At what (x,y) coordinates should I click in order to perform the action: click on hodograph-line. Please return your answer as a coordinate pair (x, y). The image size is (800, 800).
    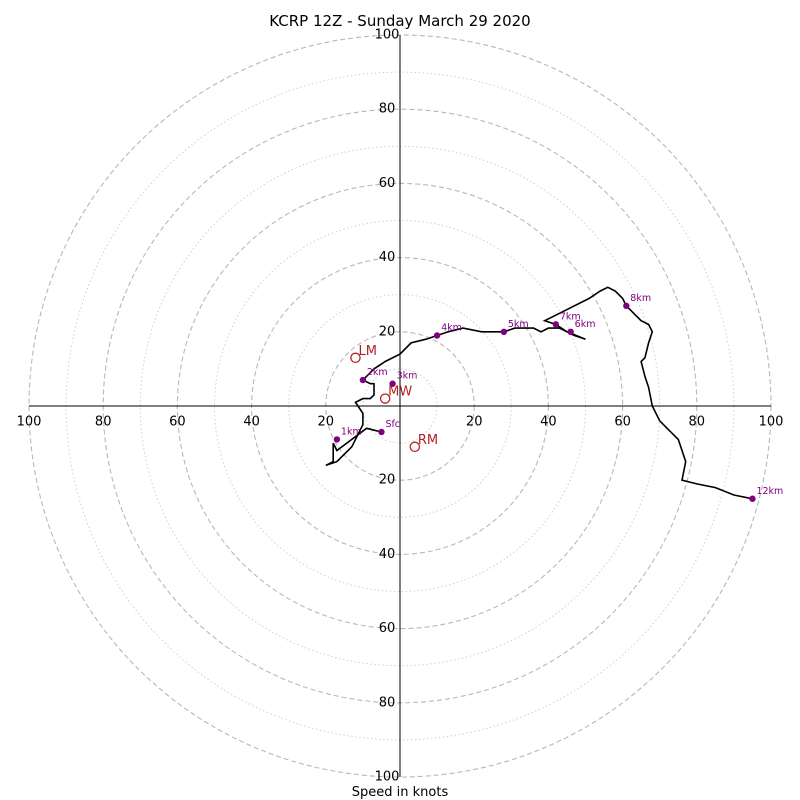
    Looking at the image, I should click on (539, 393).